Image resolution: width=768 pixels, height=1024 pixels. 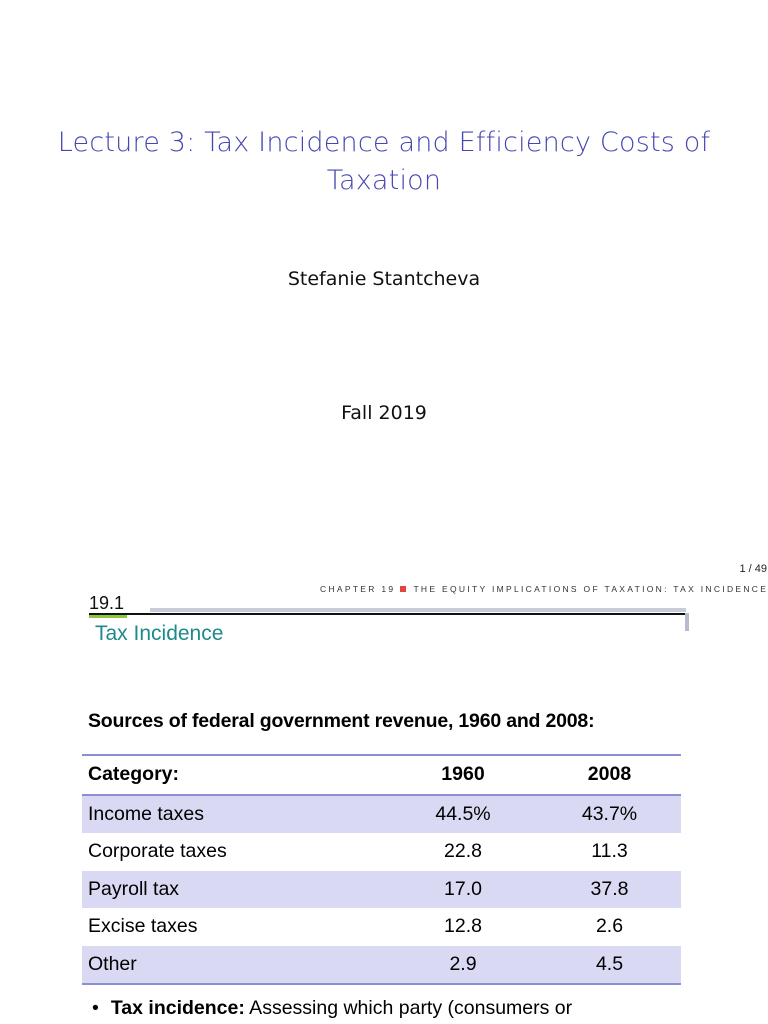 What do you see at coordinates (107, 603) in the screenshot?
I see `section-number: 19.1` at bounding box center [107, 603].